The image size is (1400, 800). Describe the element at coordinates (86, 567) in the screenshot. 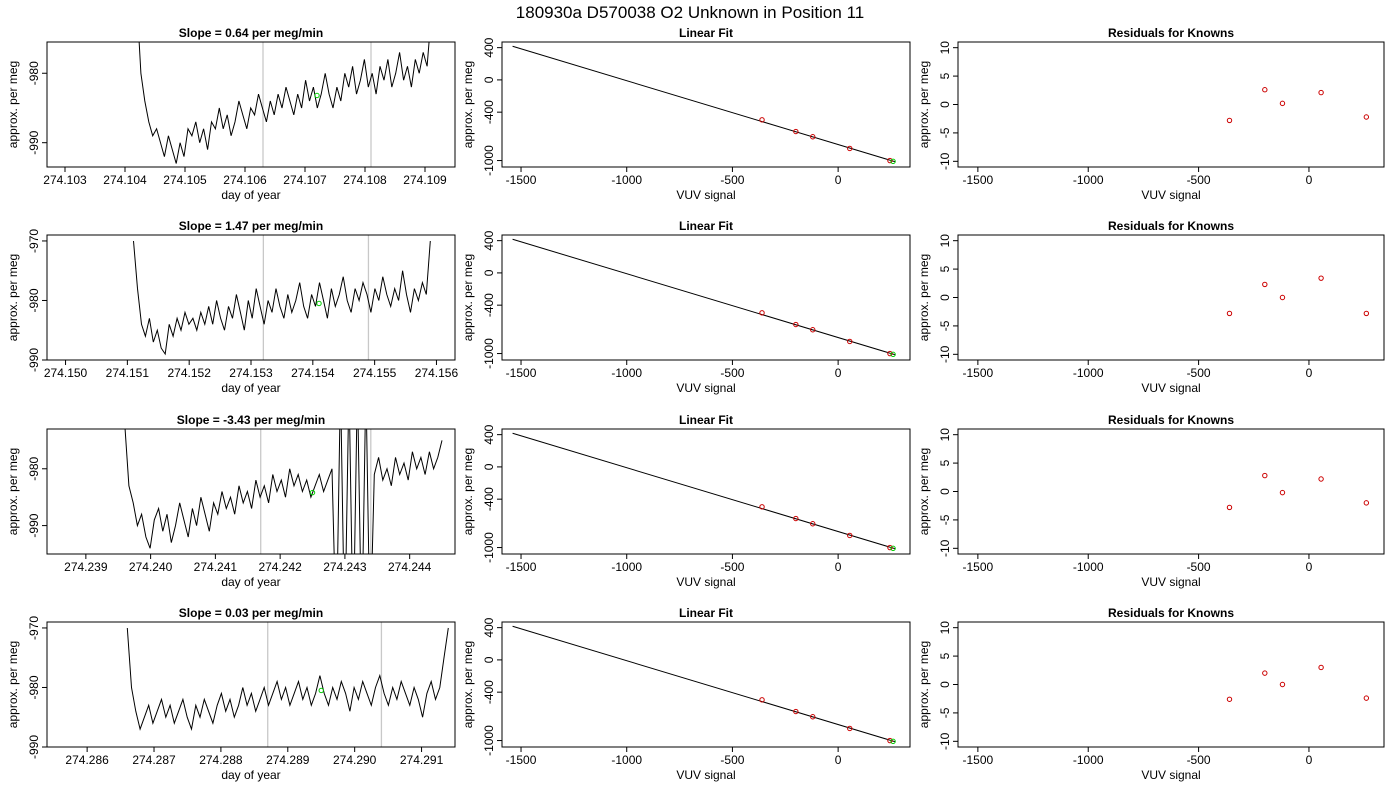

I see `x-tick-label: 274.239` at that location.